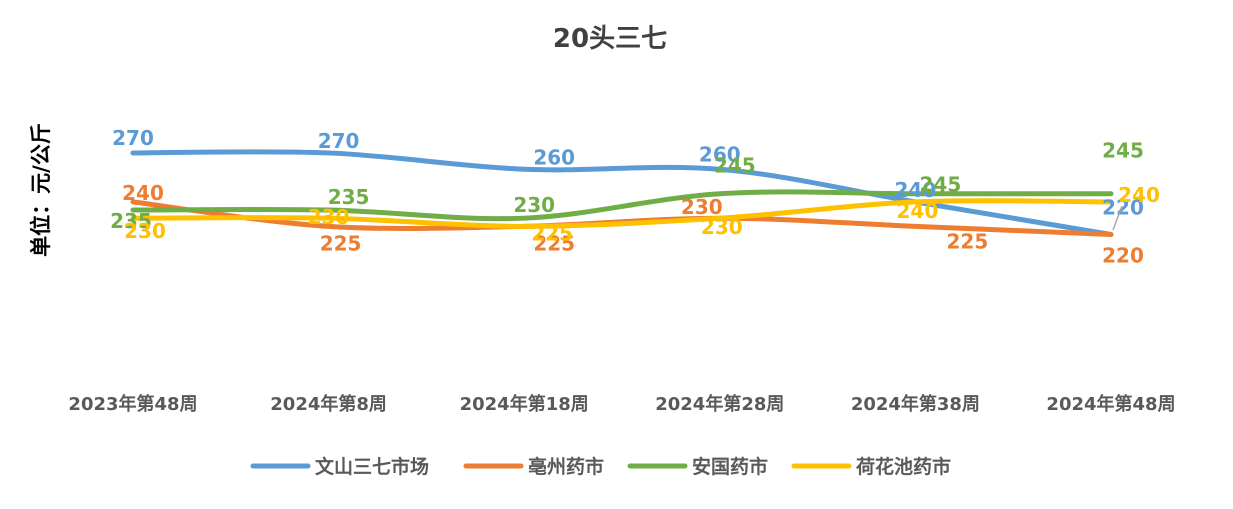 This screenshot has width=1233, height=509. What do you see at coordinates (328, 404) in the screenshot?
I see `x-tick-label: 2024年第8周` at bounding box center [328, 404].